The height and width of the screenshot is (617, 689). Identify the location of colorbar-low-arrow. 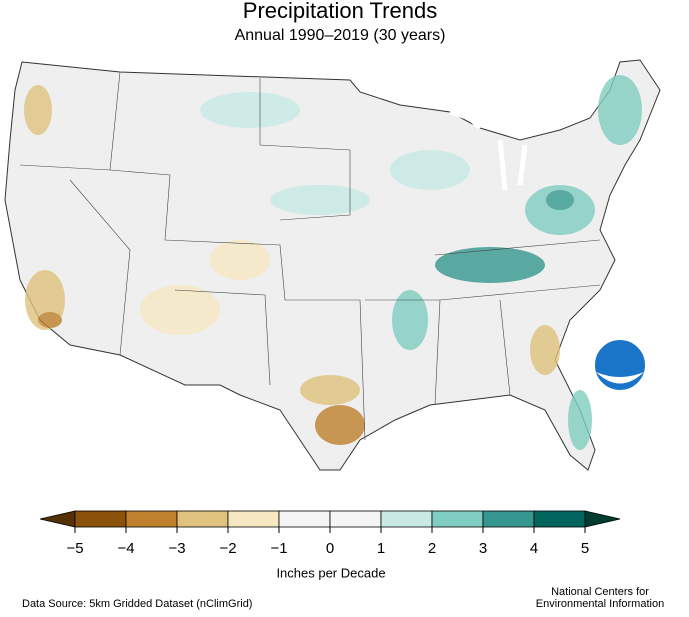
(57, 519).